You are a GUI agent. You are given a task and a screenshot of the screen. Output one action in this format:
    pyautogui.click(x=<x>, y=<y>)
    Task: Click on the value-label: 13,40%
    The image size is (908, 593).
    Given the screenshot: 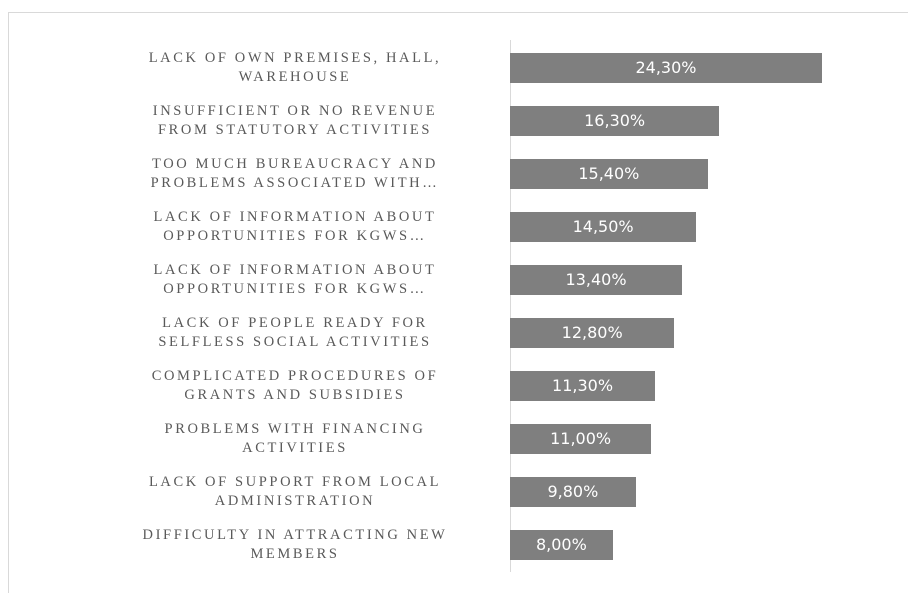 What is the action you would take?
    pyautogui.click(x=596, y=279)
    